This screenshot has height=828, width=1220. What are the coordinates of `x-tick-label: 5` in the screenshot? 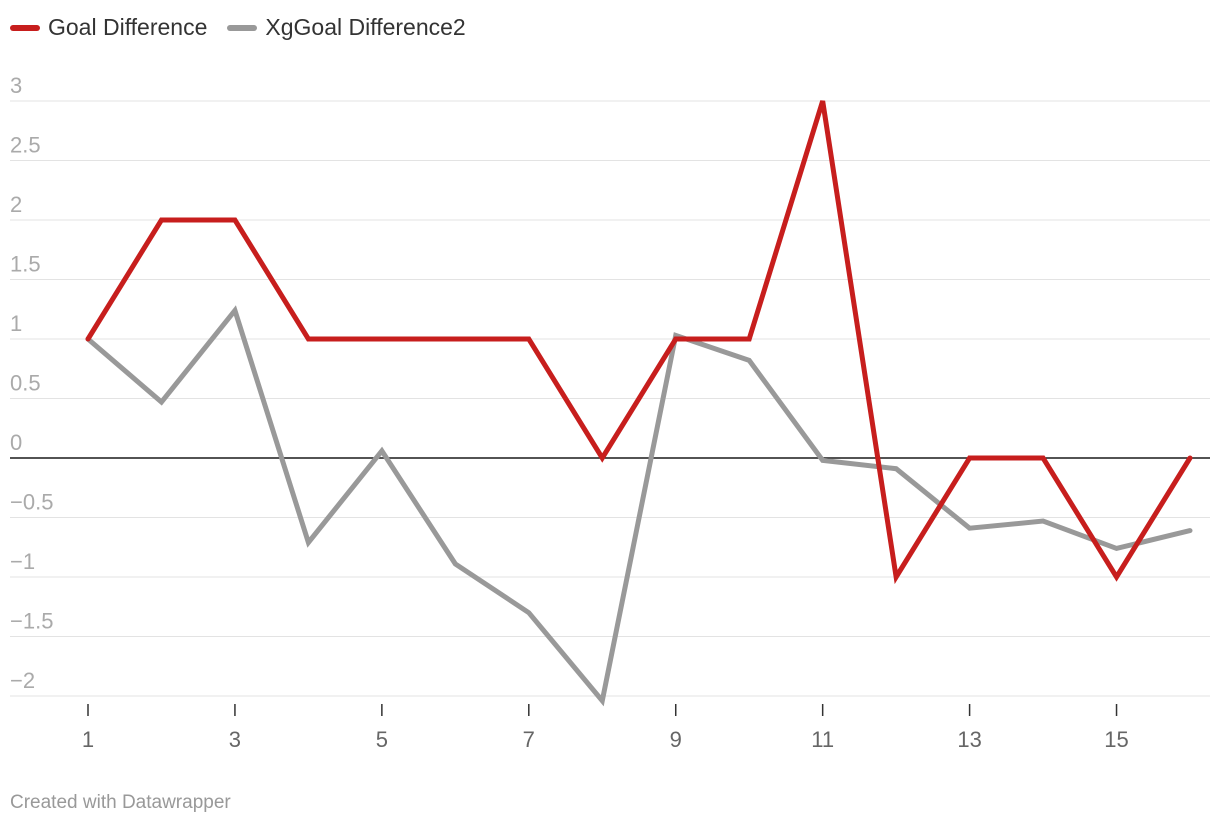 It's located at (382, 739).